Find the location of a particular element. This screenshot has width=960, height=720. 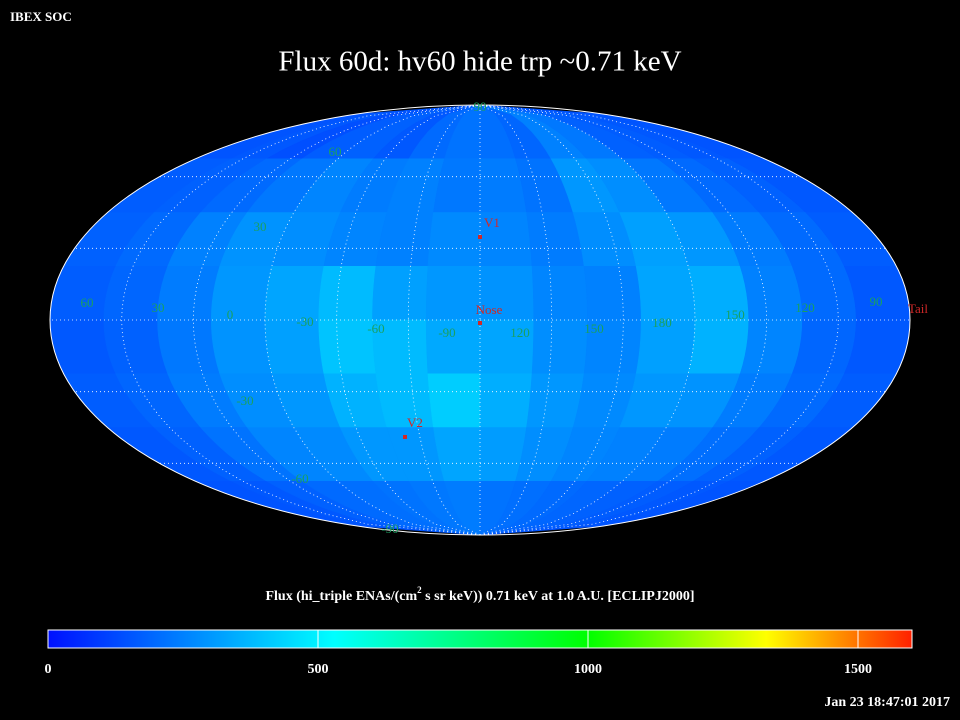

lon-label: -90 is located at coordinates (446, 332).